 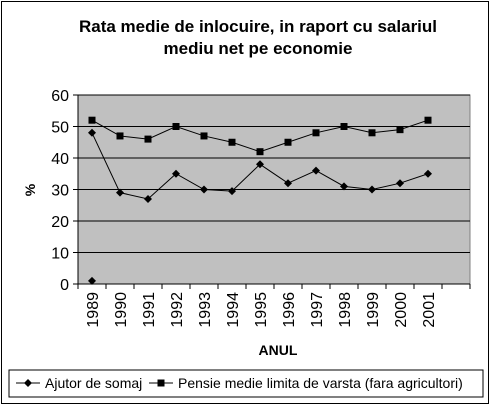 What do you see at coordinates (373, 310) in the screenshot?
I see `x-tick-label: 1999` at bounding box center [373, 310].